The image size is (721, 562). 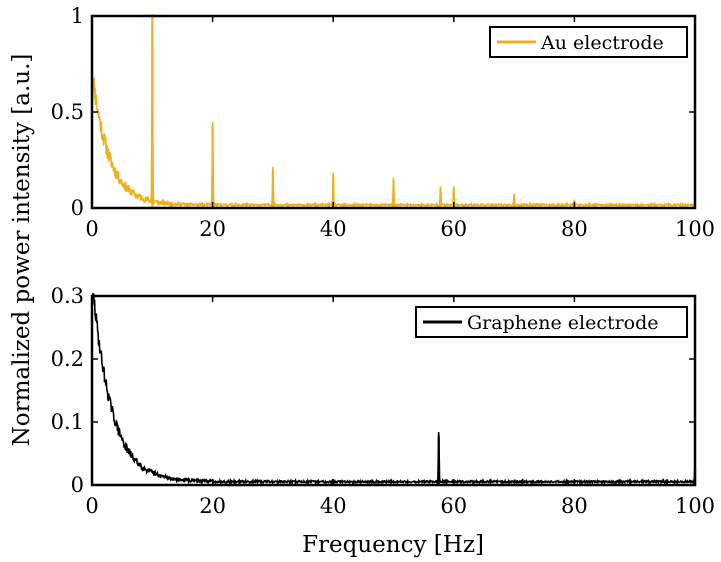 I want to click on y-tick-label: 0.3, so click(x=67, y=296).